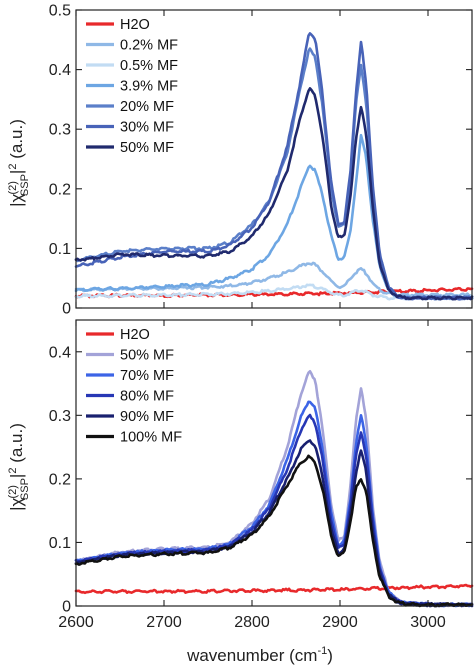 The height and width of the screenshot is (670, 474). What do you see at coordinates (340, 622) in the screenshot?
I see `x-tick-label: 2900` at bounding box center [340, 622].